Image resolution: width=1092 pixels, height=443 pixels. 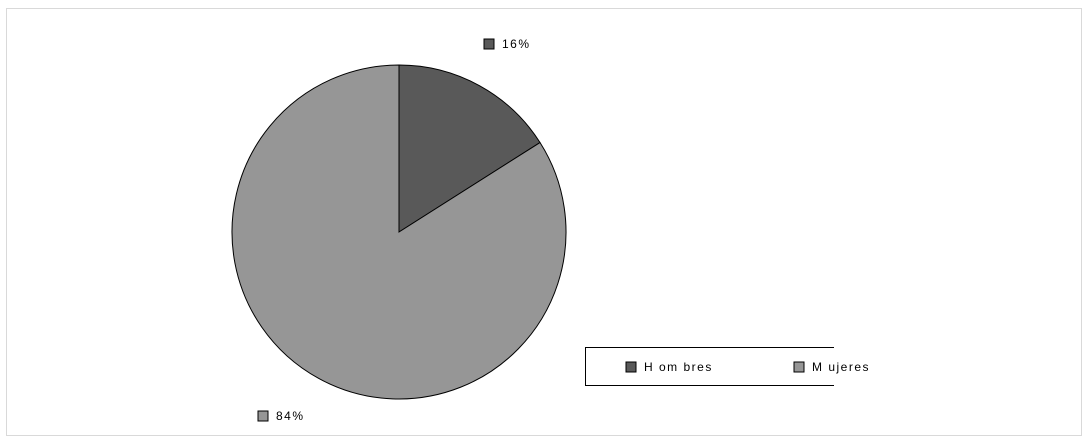 What do you see at coordinates (799, 367) in the screenshot?
I see `legend-swatch-mujeres` at bounding box center [799, 367].